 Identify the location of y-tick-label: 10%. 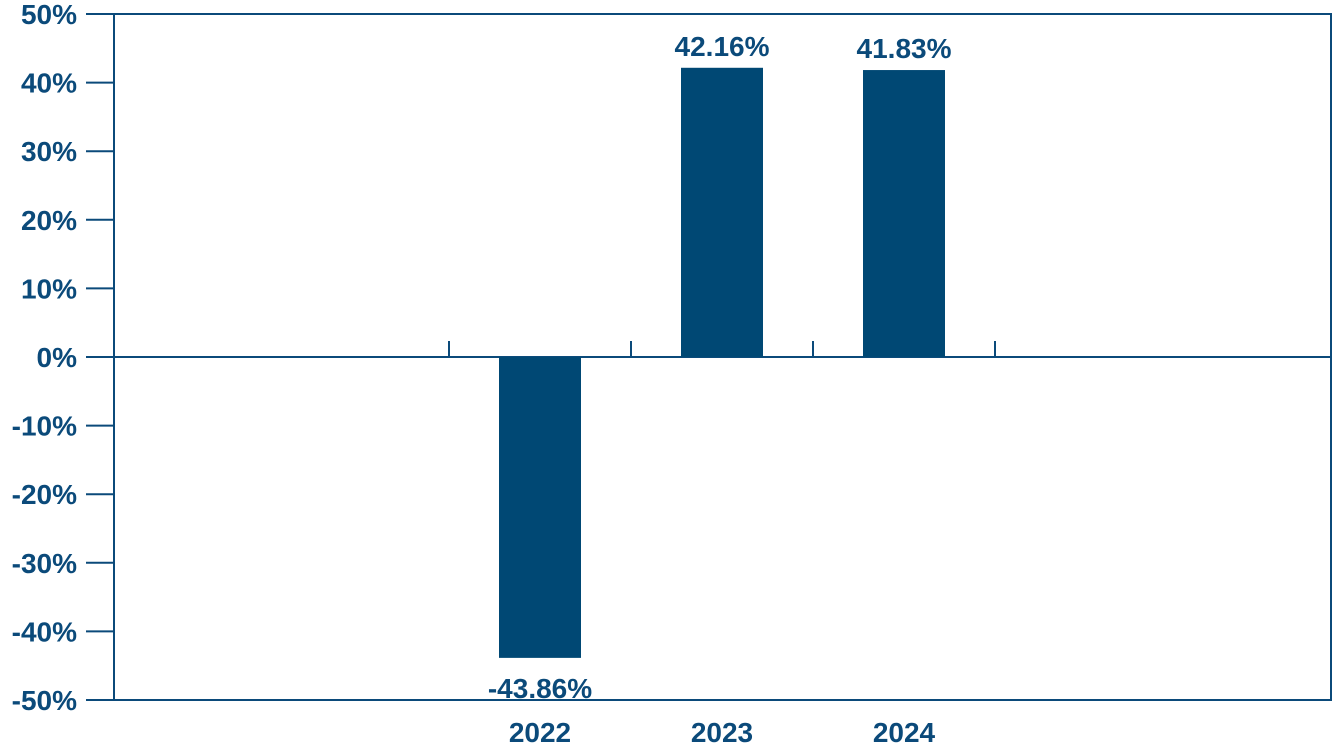
(49, 288).